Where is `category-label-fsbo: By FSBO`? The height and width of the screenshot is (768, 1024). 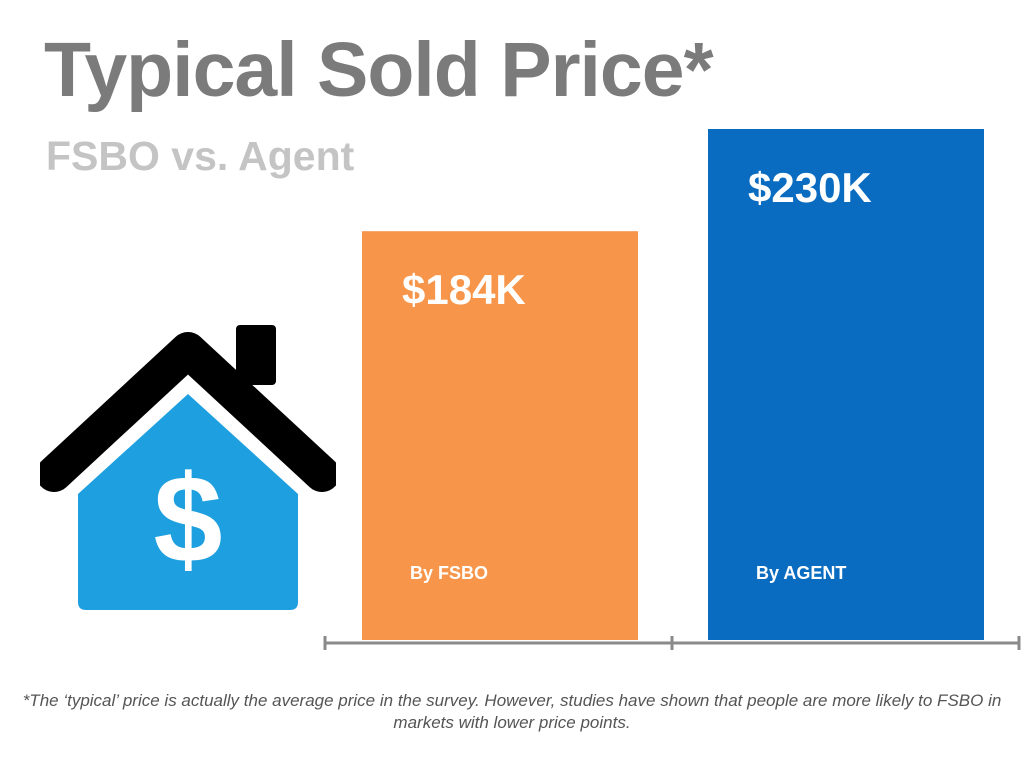
category-label-fsbo: By FSBO is located at coordinates (449, 573).